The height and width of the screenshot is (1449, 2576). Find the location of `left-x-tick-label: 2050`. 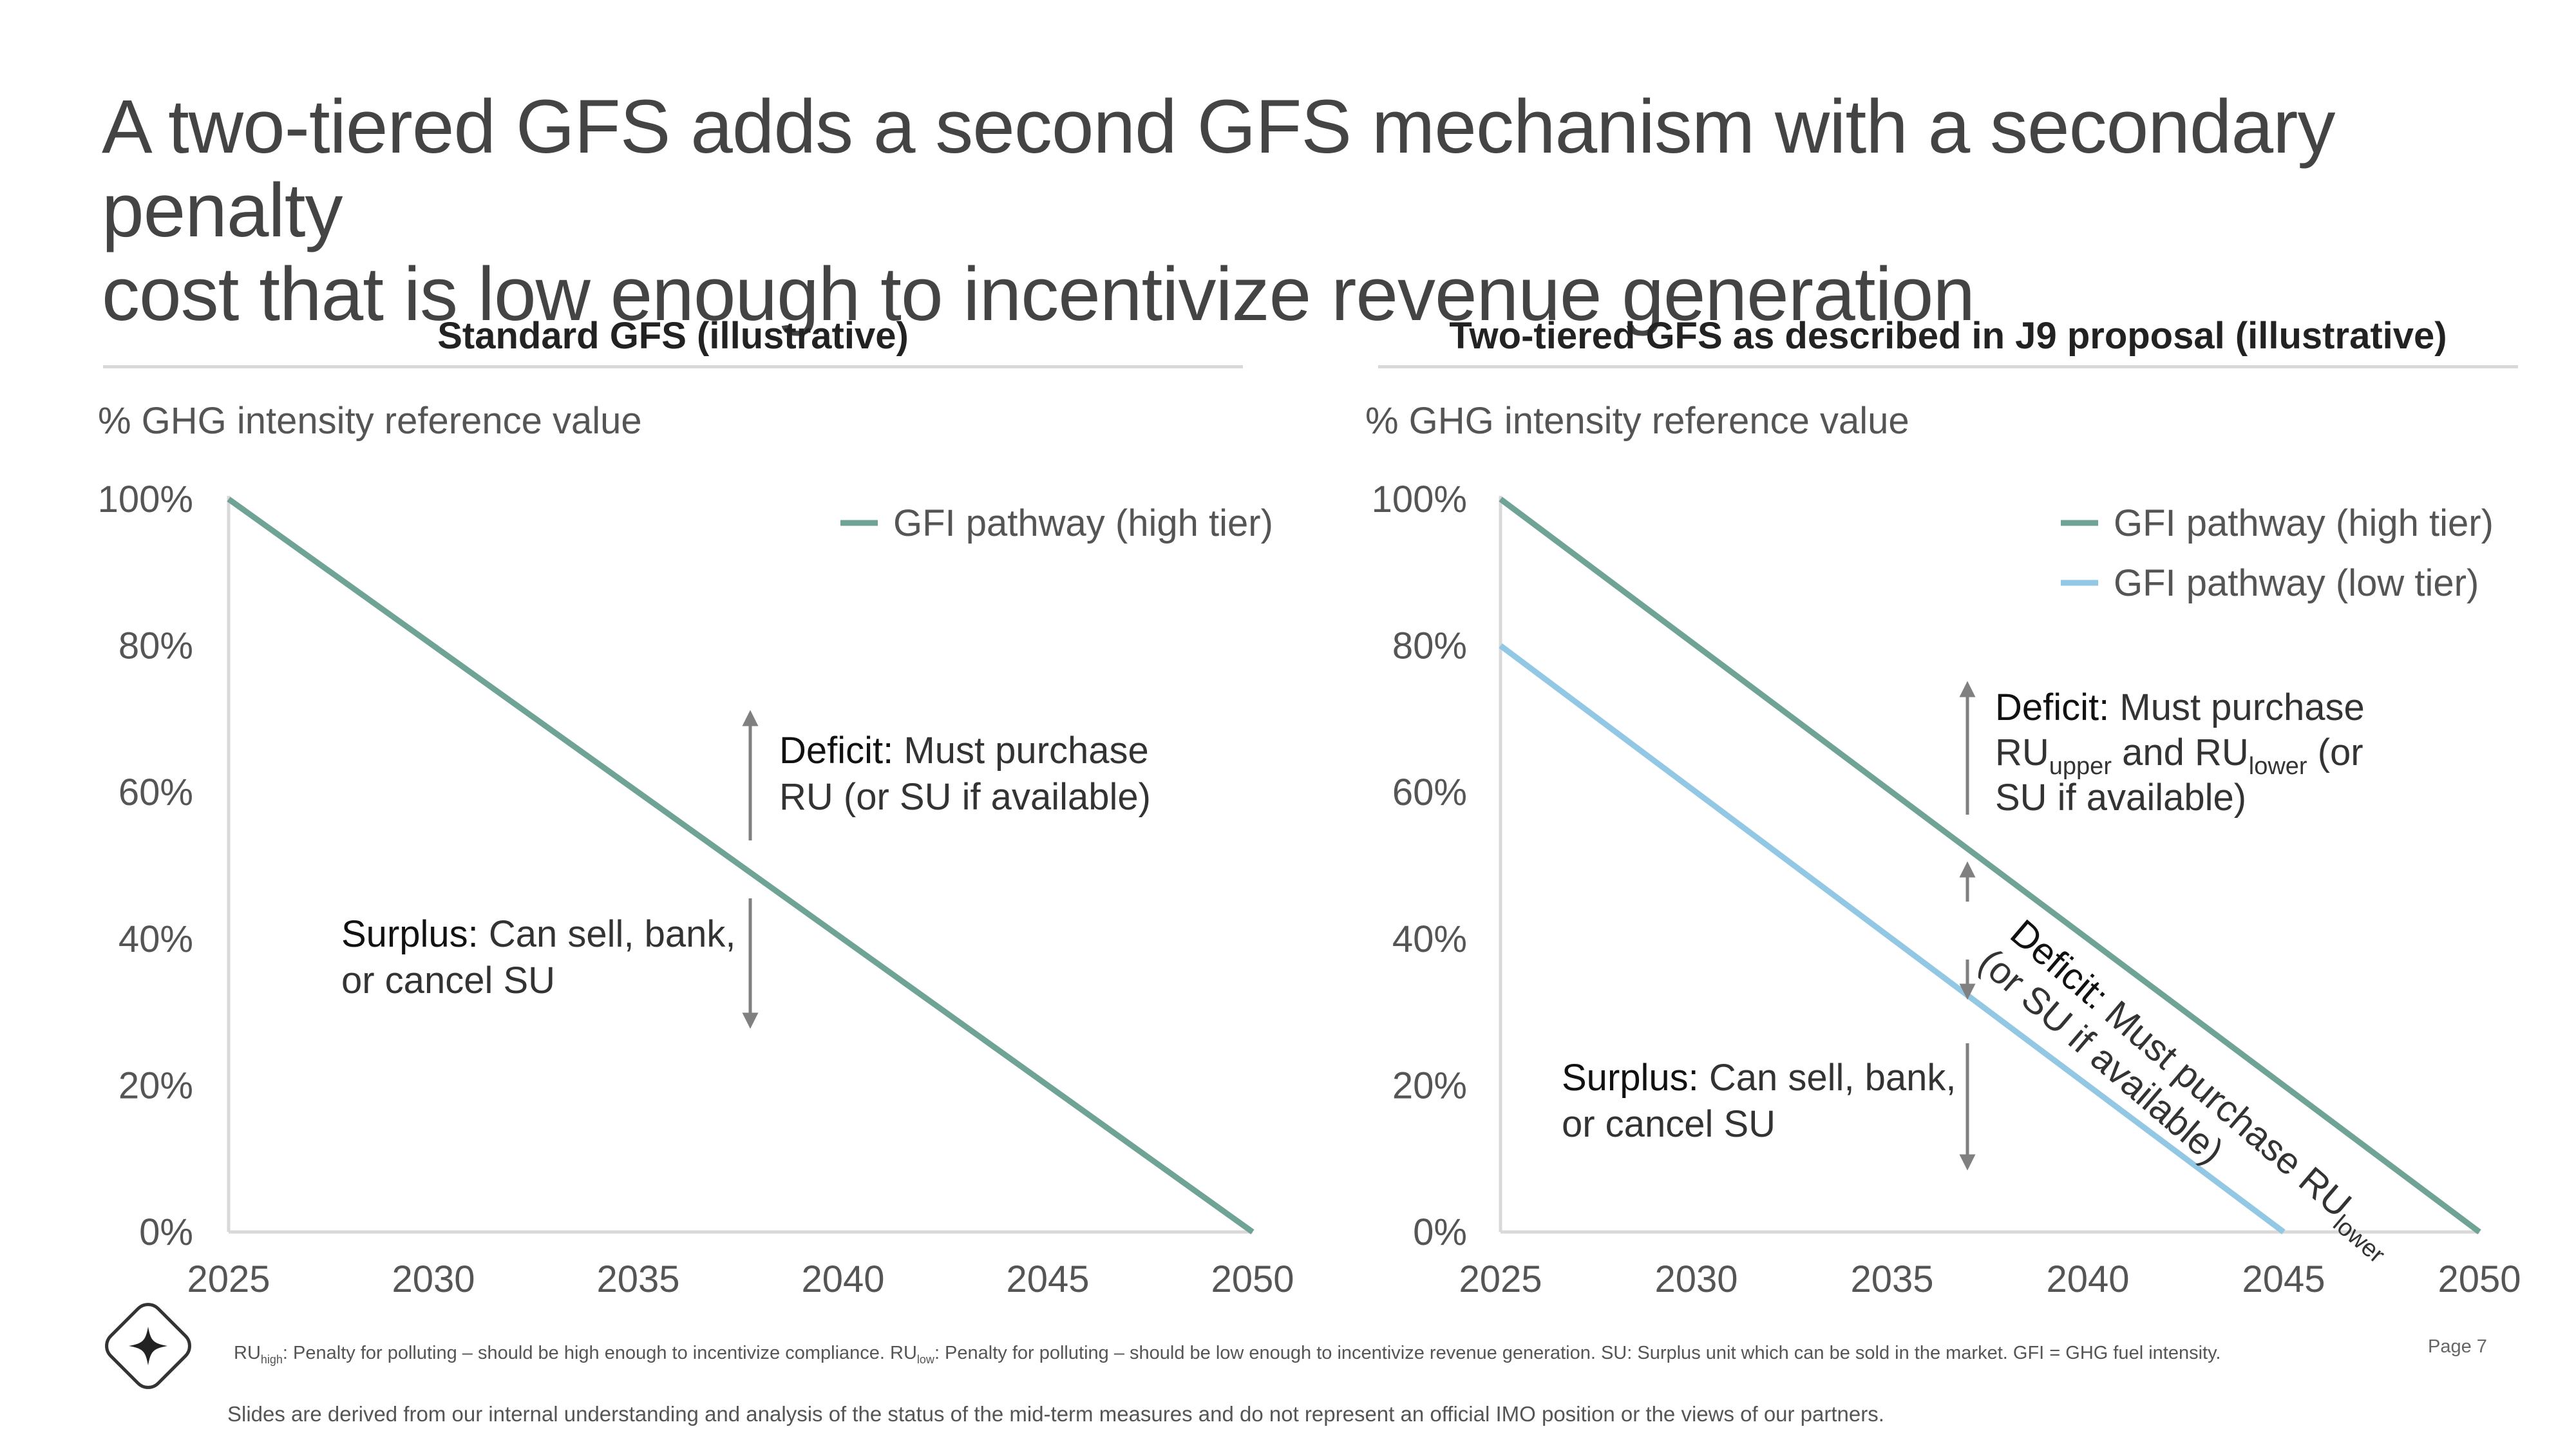

left-x-tick-label: 2050 is located at coordinates (1253, 1279).